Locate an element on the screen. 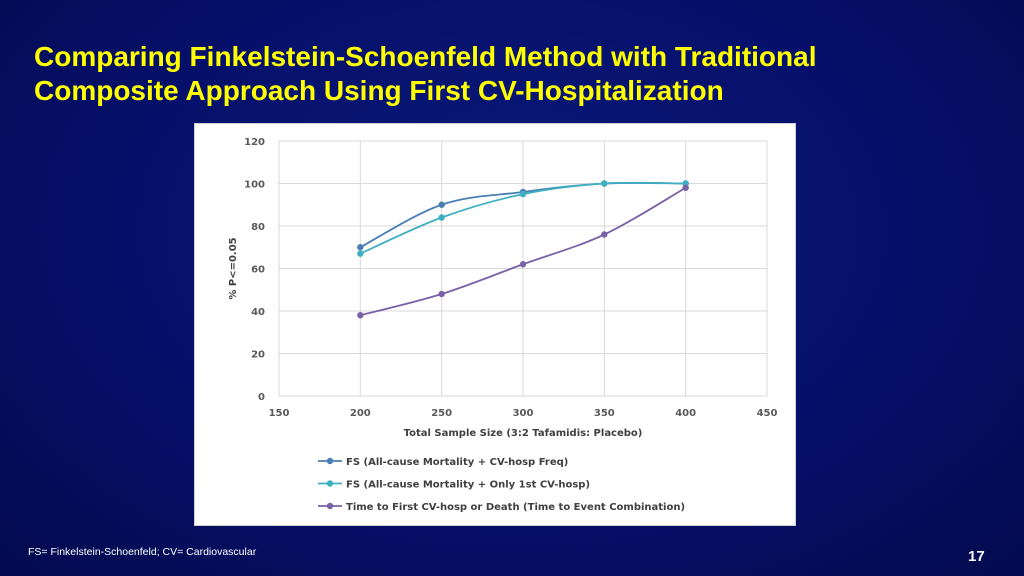 The image size is (1024, 576). x-tick-label: 450 is located at coordinates (767, 413).